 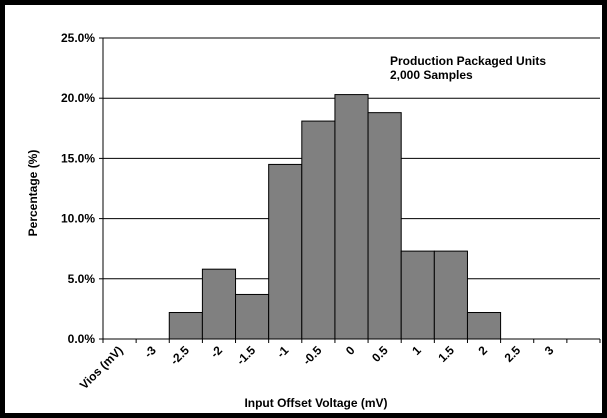 What do you see at coordinates (101, 367) in the screenshot?
I see `x-axis-prefix-label: Vios (mV)` at bounding box center [101, 367].